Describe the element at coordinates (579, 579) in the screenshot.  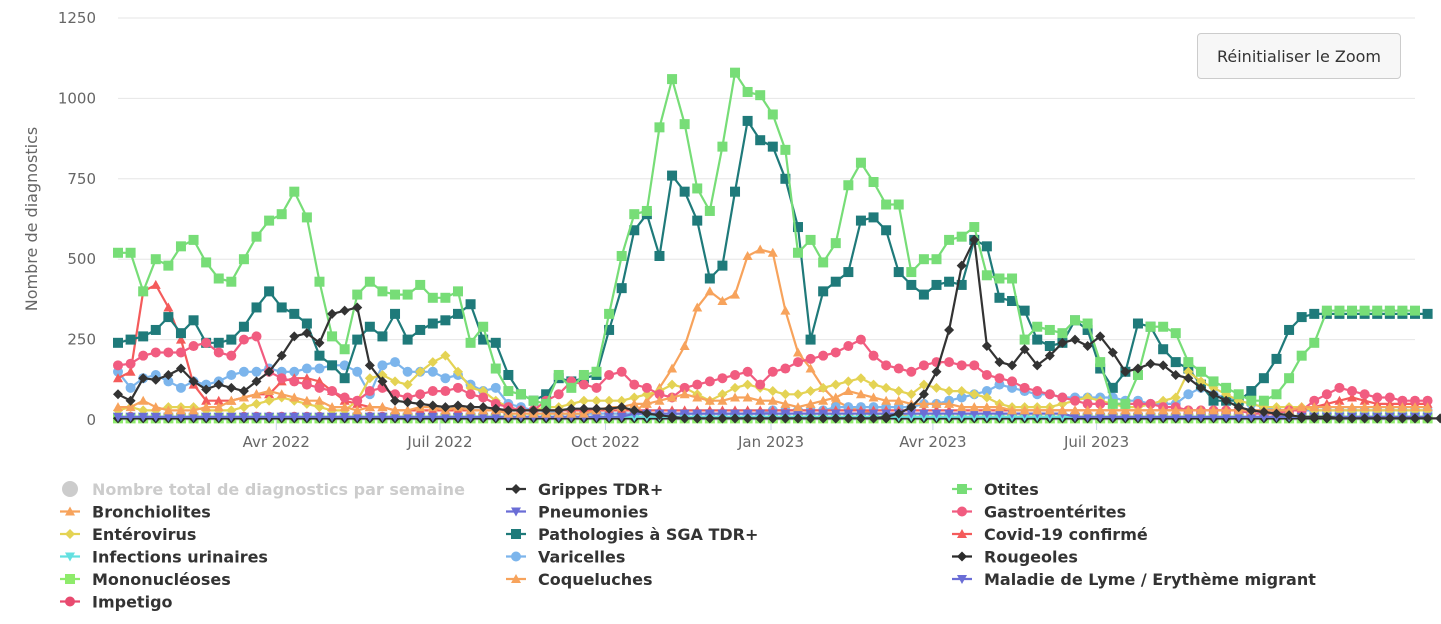
I see `legend-item: Coqueluches` at that location.